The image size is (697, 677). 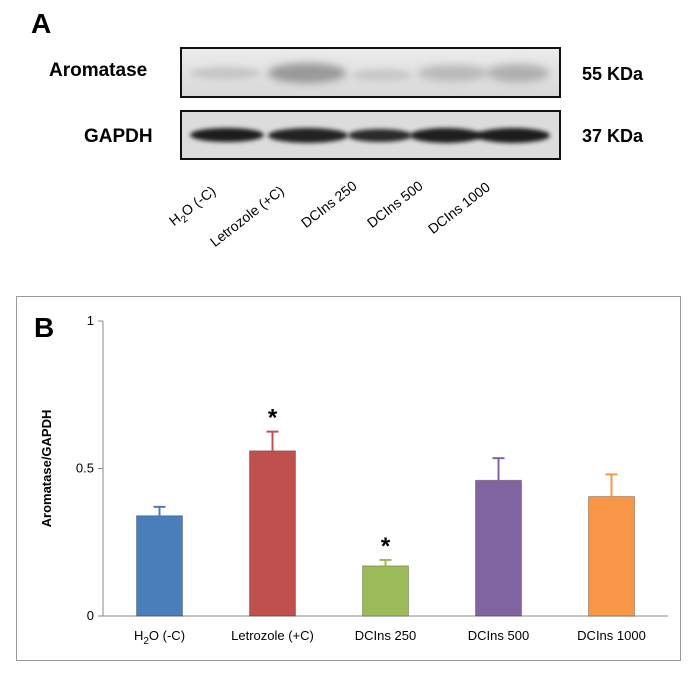 I want to click on y-axis-label: Aromatase/GAPDH, so click(x=46, y=469).